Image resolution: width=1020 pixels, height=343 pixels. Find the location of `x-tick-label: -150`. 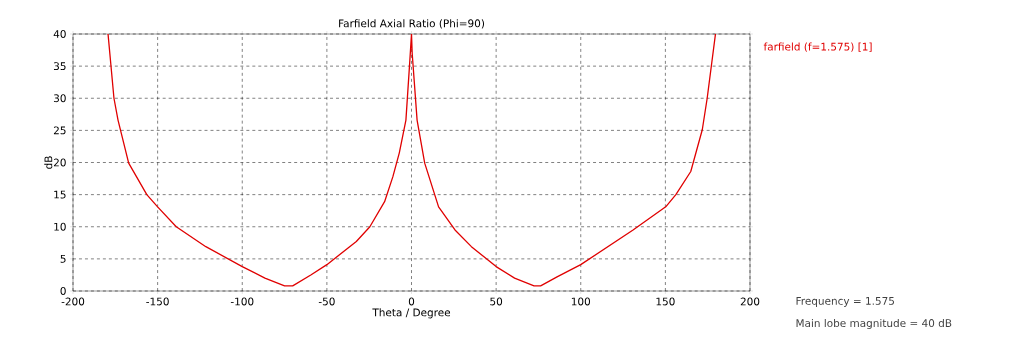

x-tick-label: -150 is located at coordinates (157, 301).